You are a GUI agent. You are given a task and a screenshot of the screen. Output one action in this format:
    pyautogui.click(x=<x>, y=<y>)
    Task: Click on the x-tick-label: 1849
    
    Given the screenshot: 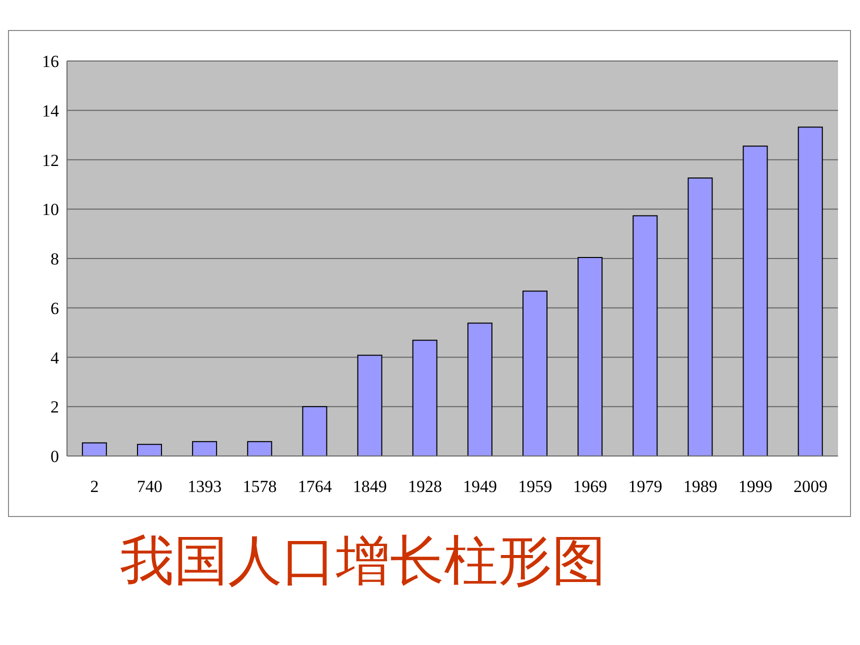 What is the action you would take?
    pyautogui.click(x=369, y=486)
    